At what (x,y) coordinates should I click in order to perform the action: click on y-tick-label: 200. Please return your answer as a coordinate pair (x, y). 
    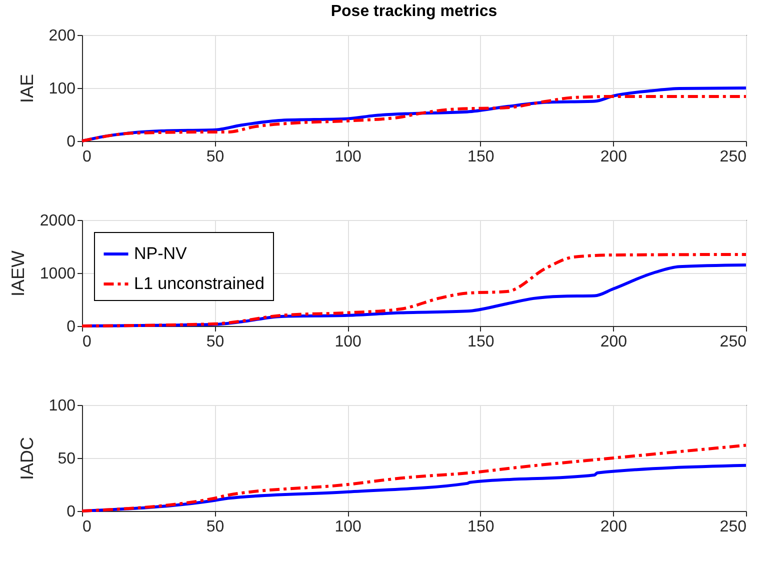
    Looking at the image, I should click on (62, 36).